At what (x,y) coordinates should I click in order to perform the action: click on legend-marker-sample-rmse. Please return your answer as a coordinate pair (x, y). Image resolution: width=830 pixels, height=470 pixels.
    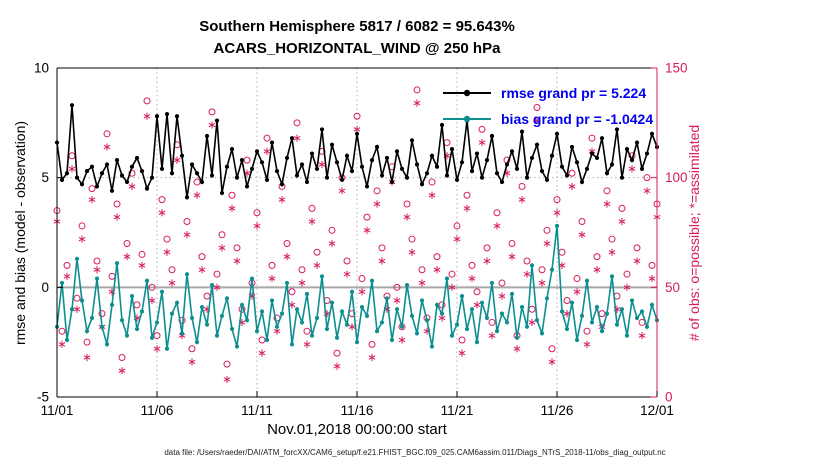
    Looking at the image, I should click on (467, 93).